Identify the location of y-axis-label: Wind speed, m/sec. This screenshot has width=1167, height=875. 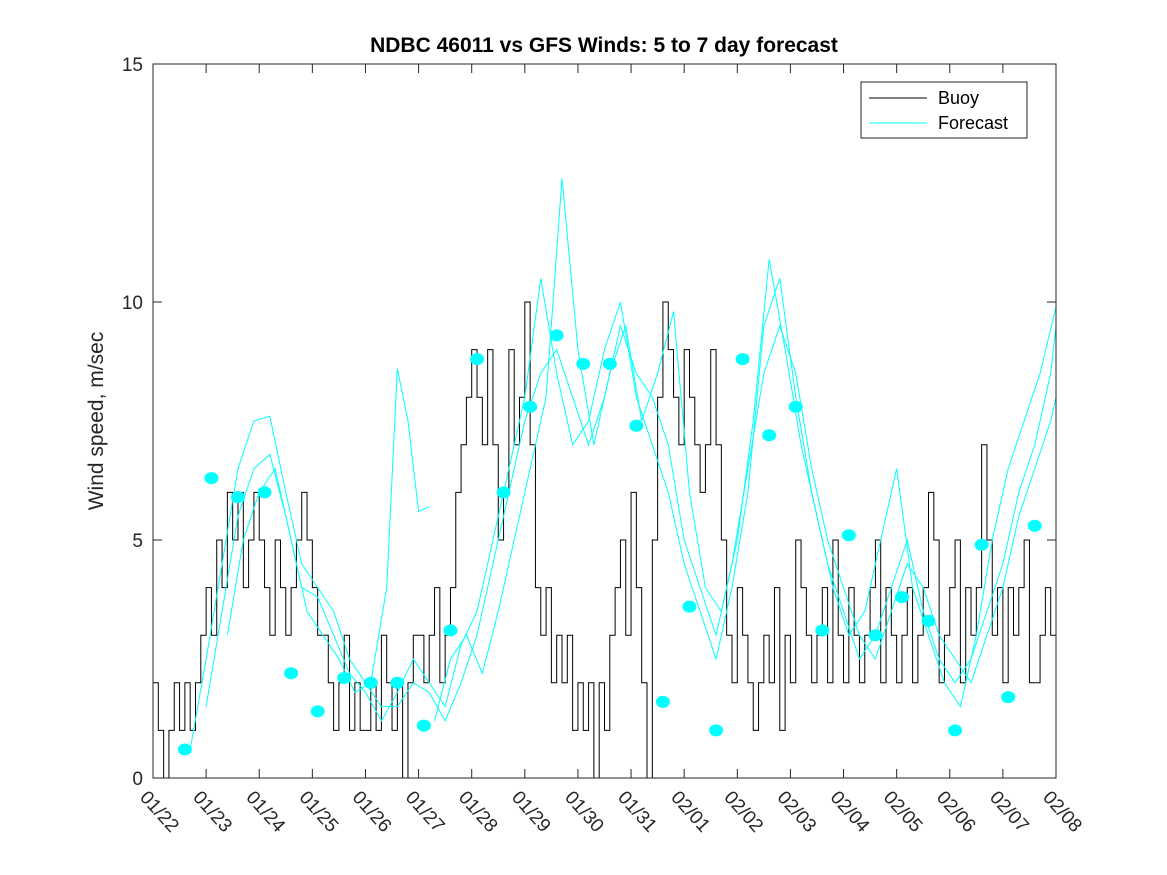
(96, 421).